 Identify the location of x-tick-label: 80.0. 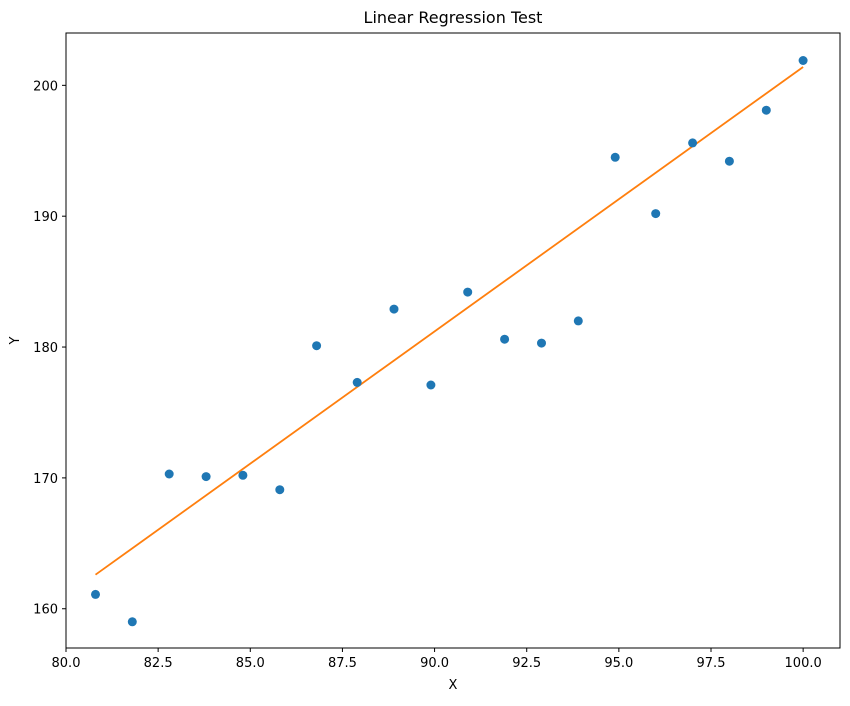
(66, 663).